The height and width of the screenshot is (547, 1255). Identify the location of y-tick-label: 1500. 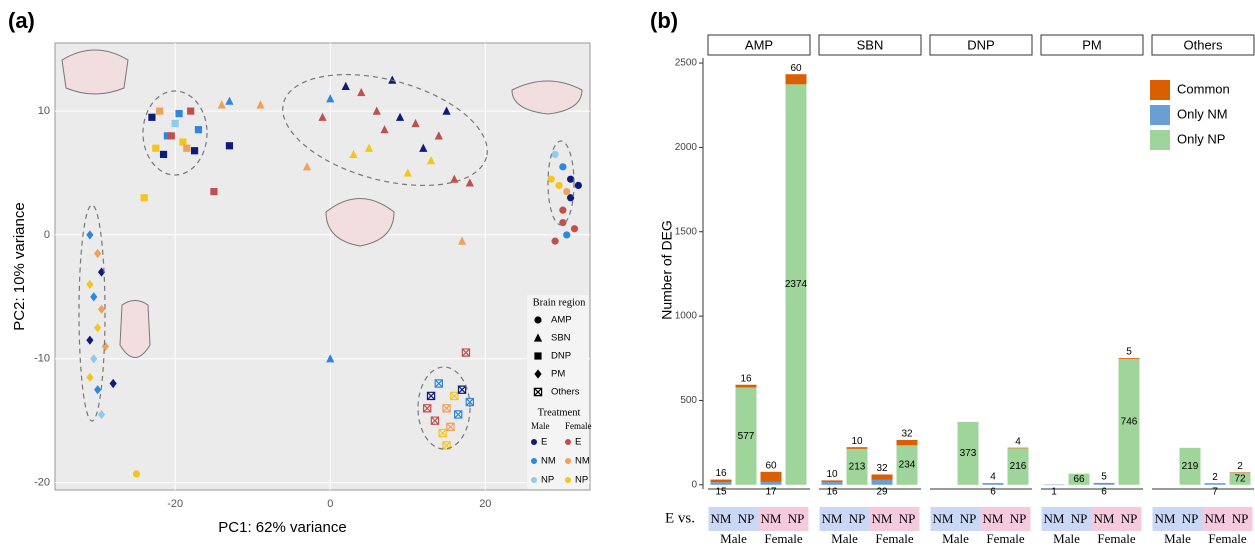
(686, 231).